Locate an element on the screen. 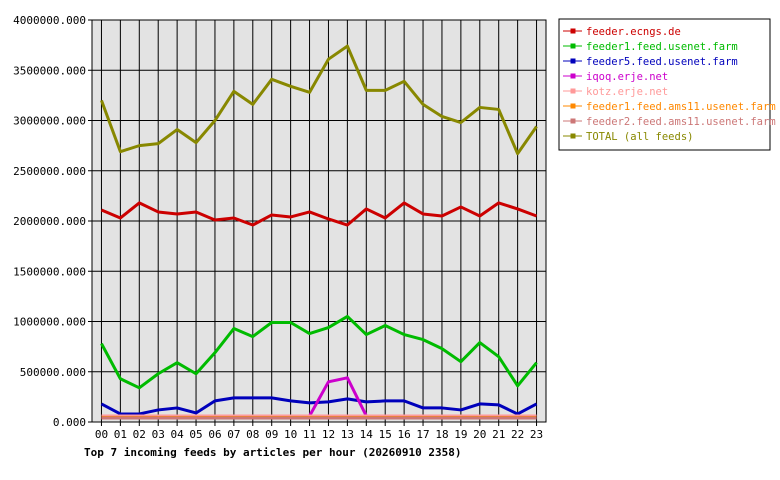  x-tick-label: 14 is located at coordinates (367, 434).